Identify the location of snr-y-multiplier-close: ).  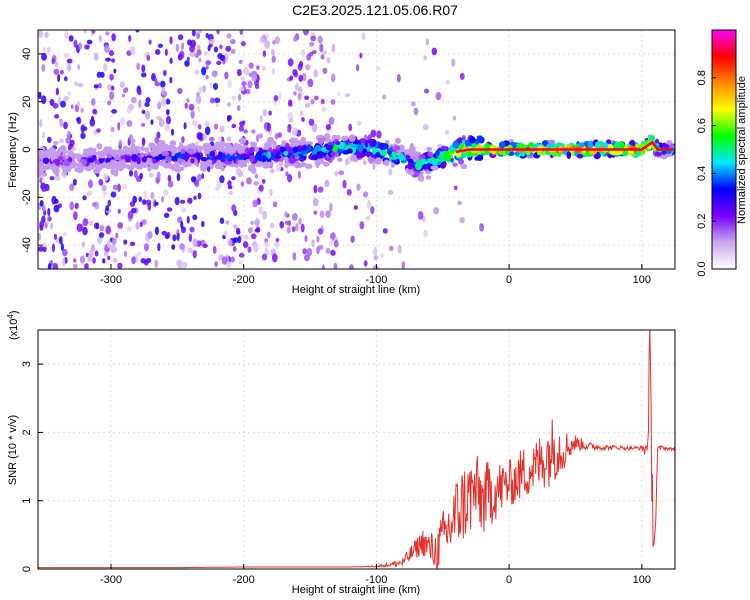
(14, 312).